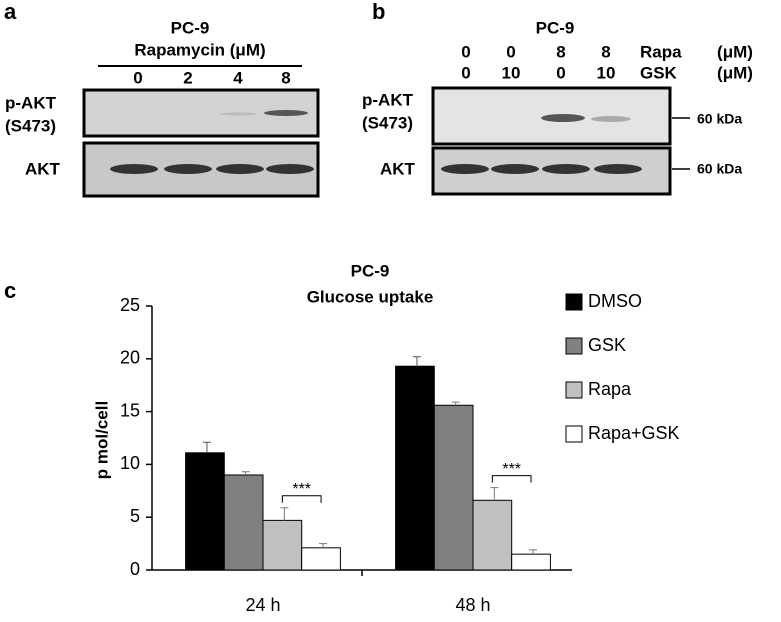  I want to click on panel-label: b, so click(378, 12).